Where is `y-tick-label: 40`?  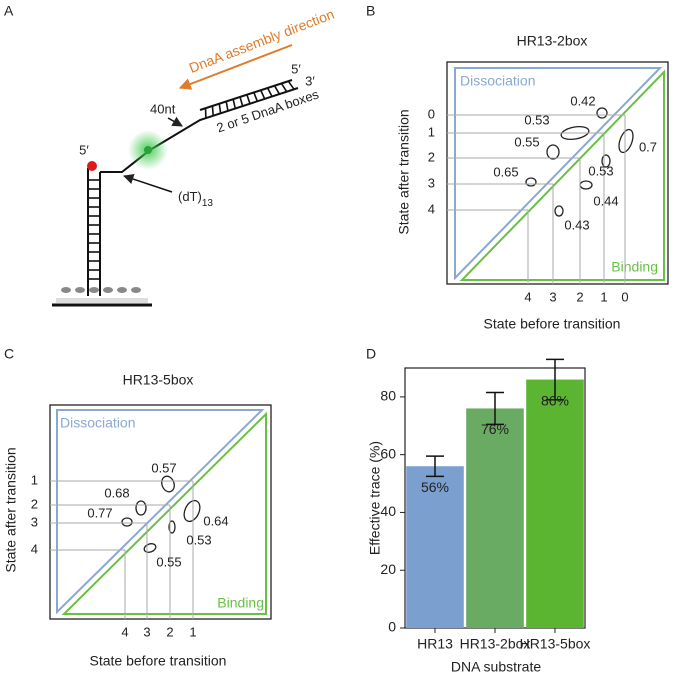
y-tick-label: 40 is located at coordinates (388, 511).